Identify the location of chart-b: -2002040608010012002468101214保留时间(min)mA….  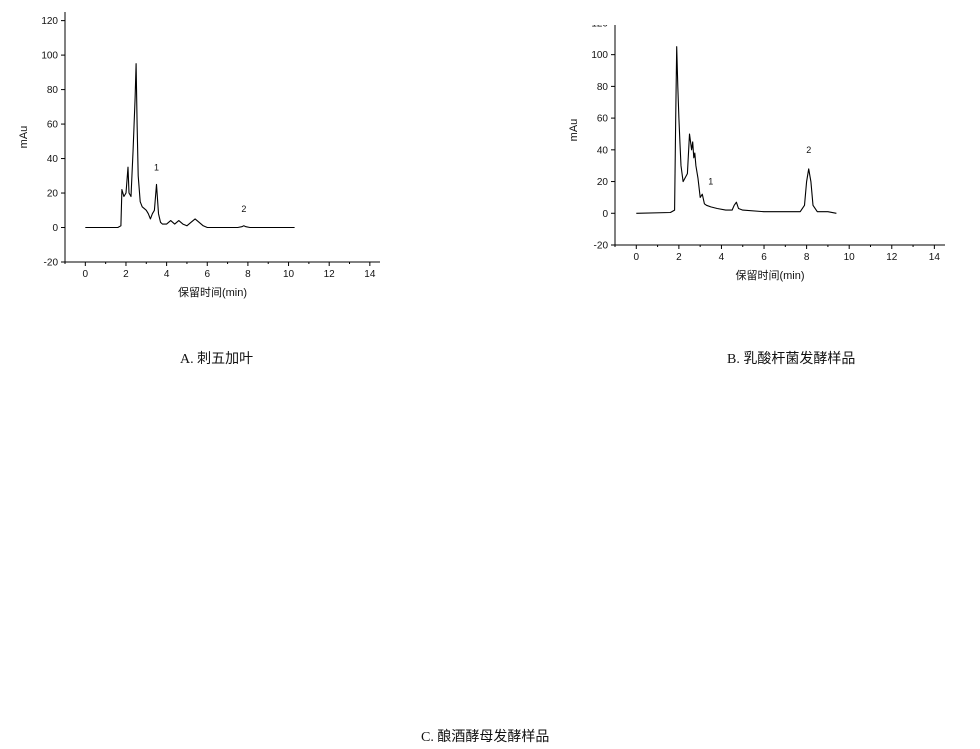
(756, 148).